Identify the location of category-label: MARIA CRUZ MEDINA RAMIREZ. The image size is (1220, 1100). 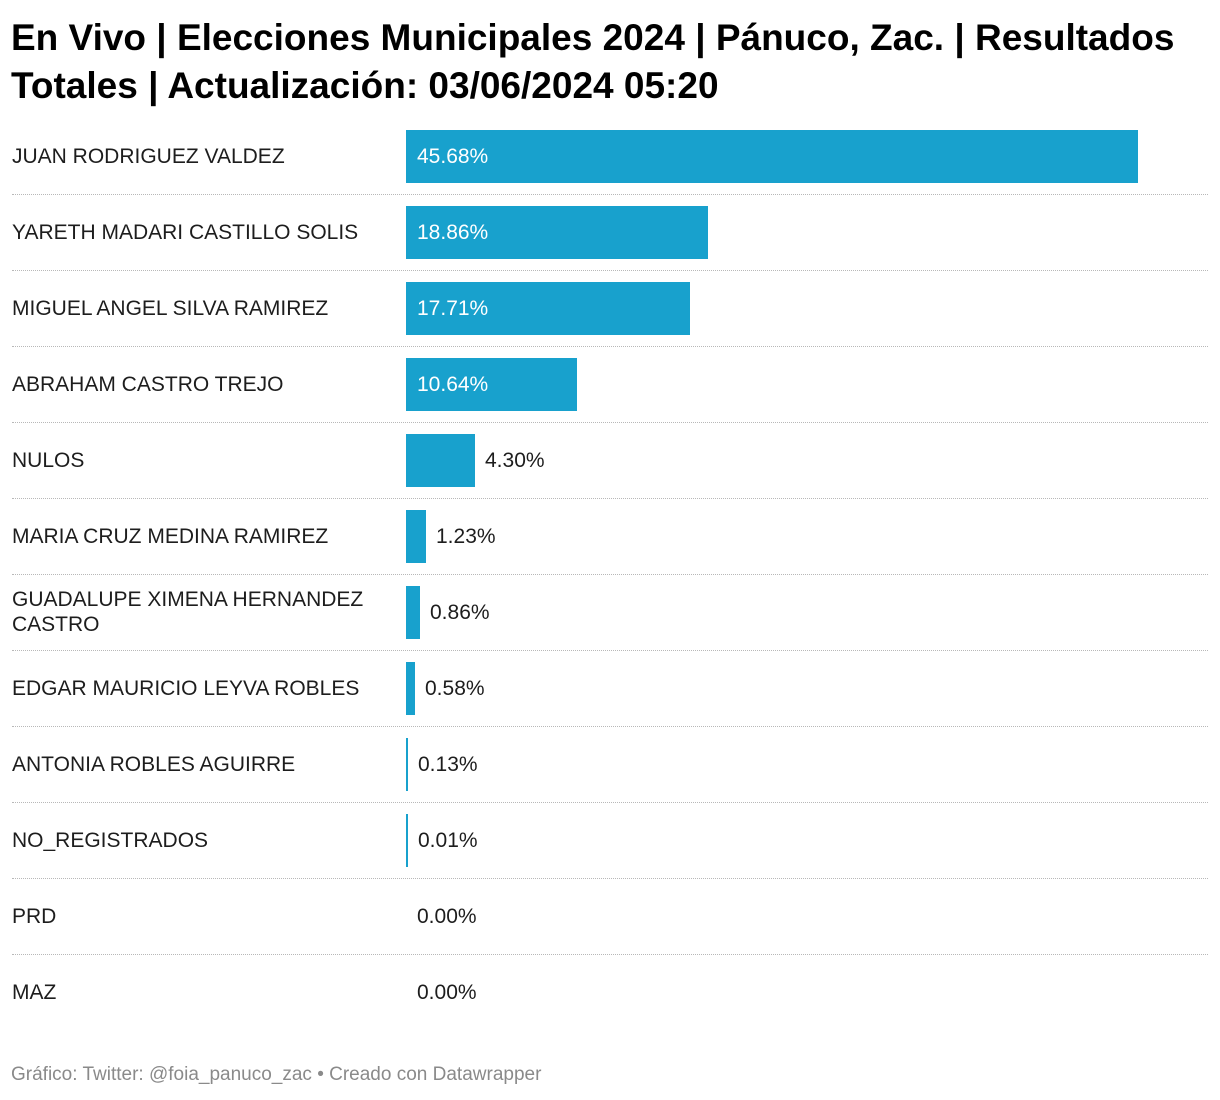
(170, 536).